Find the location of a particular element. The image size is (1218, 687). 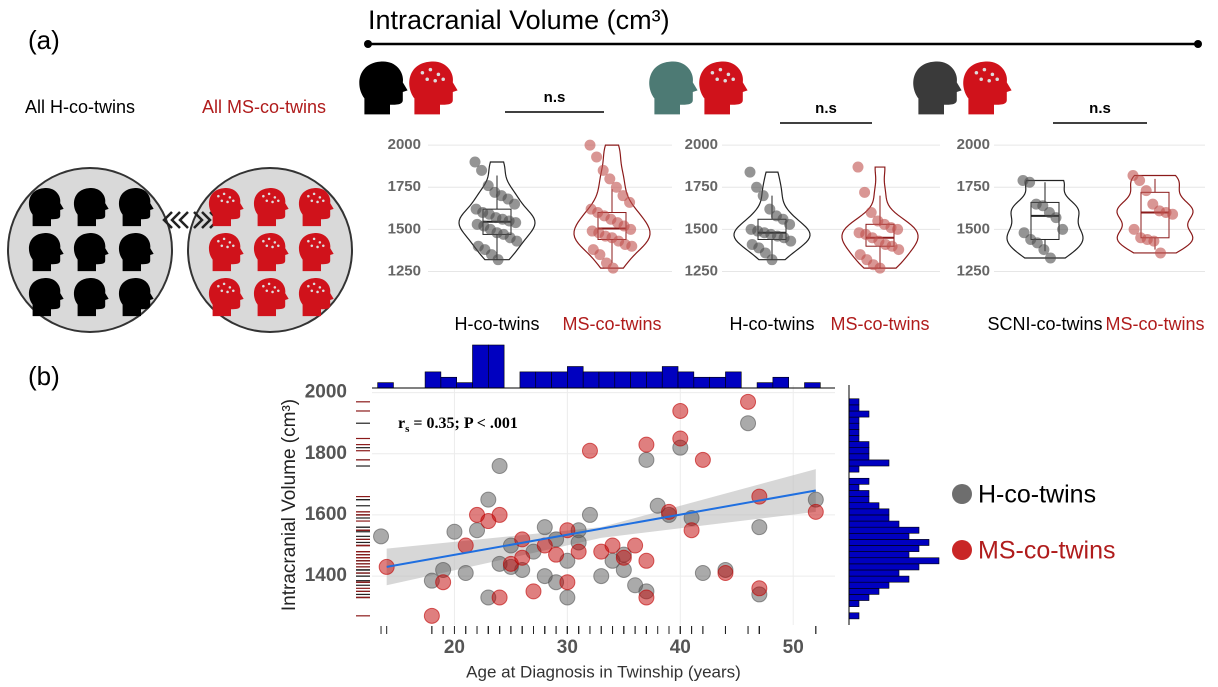

x-tick-label: 30 is located at coordinates (567, 647).